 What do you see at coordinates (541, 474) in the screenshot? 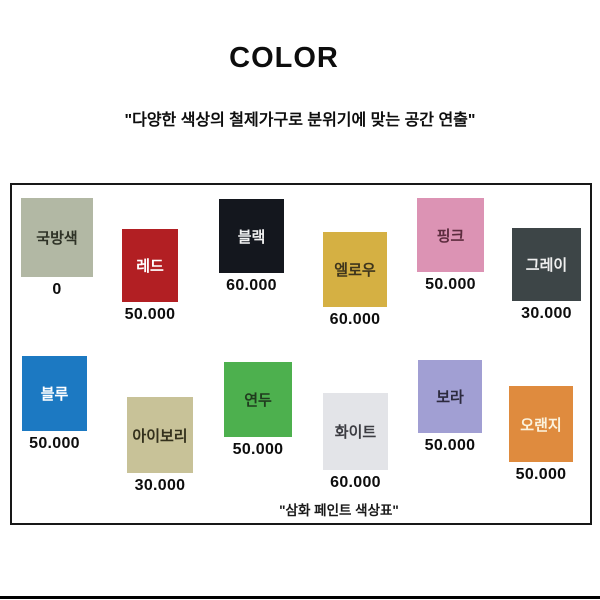
I see `swatch-price-orange: 50.000` at bounding box center [541, 474].